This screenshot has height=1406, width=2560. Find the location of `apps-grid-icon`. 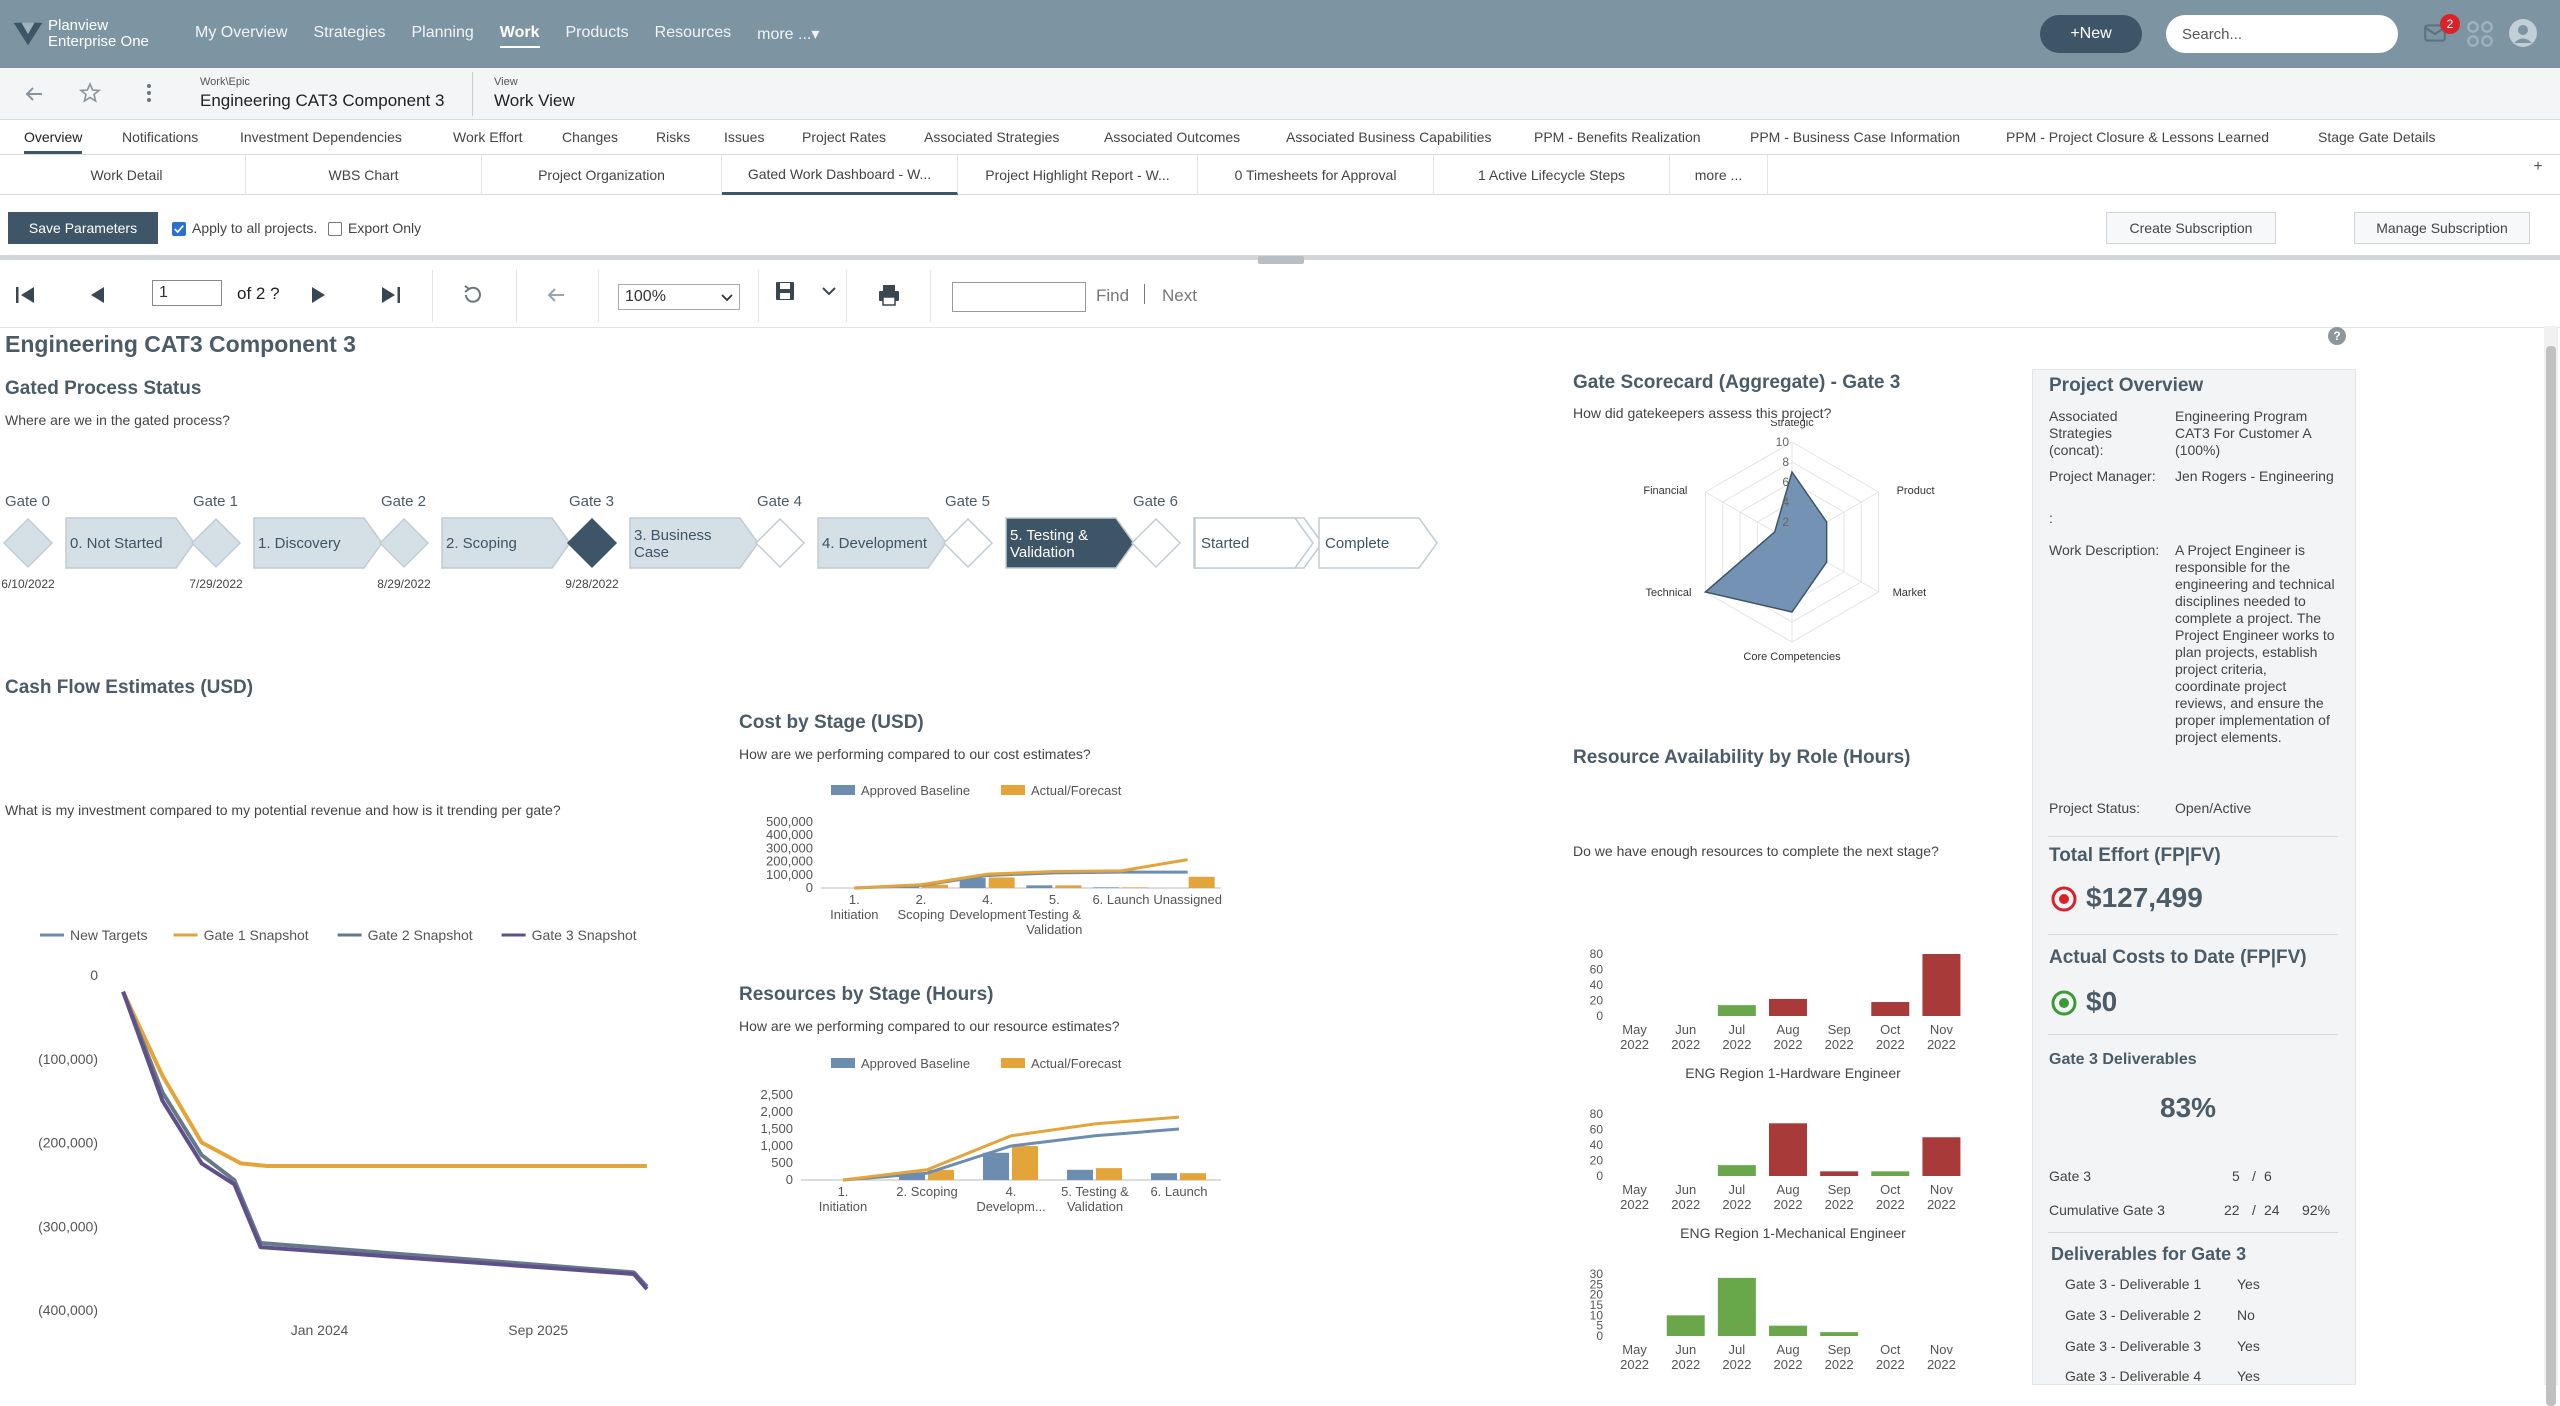

apps-grid-icon is located at coordinates (2480, 34).